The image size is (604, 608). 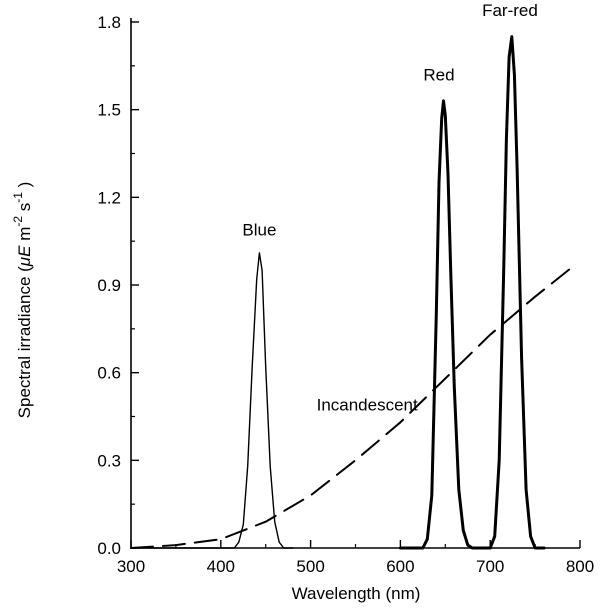 I want to click on series-blue-line, so click(x=212, y=400).